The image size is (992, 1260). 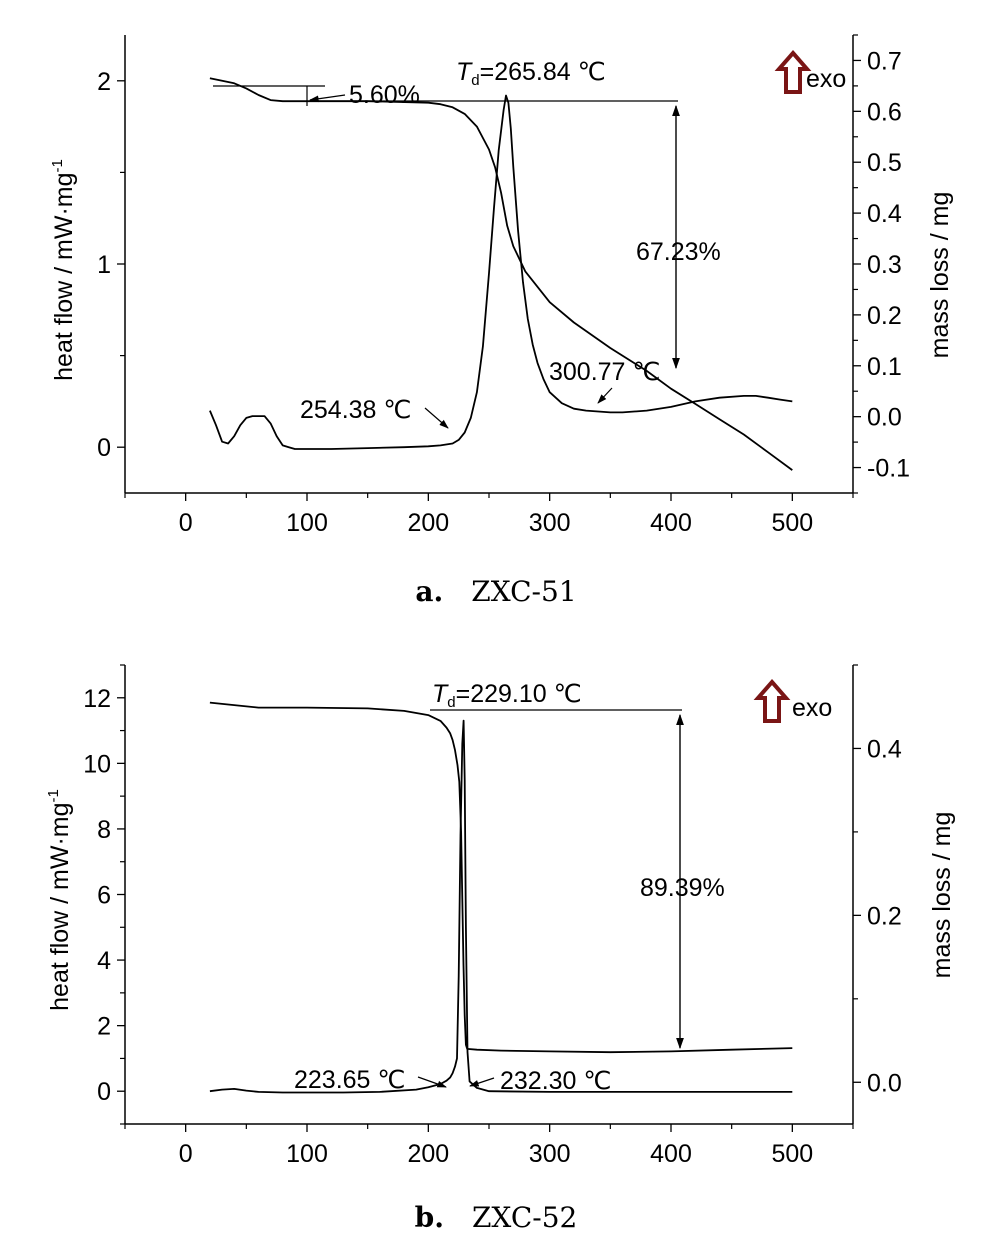 What do you see at coordinates (556, 1081) in the screenshot?
I see `annotation-end-temp: 232.30 ℃` at bounding box center [556, 1081].